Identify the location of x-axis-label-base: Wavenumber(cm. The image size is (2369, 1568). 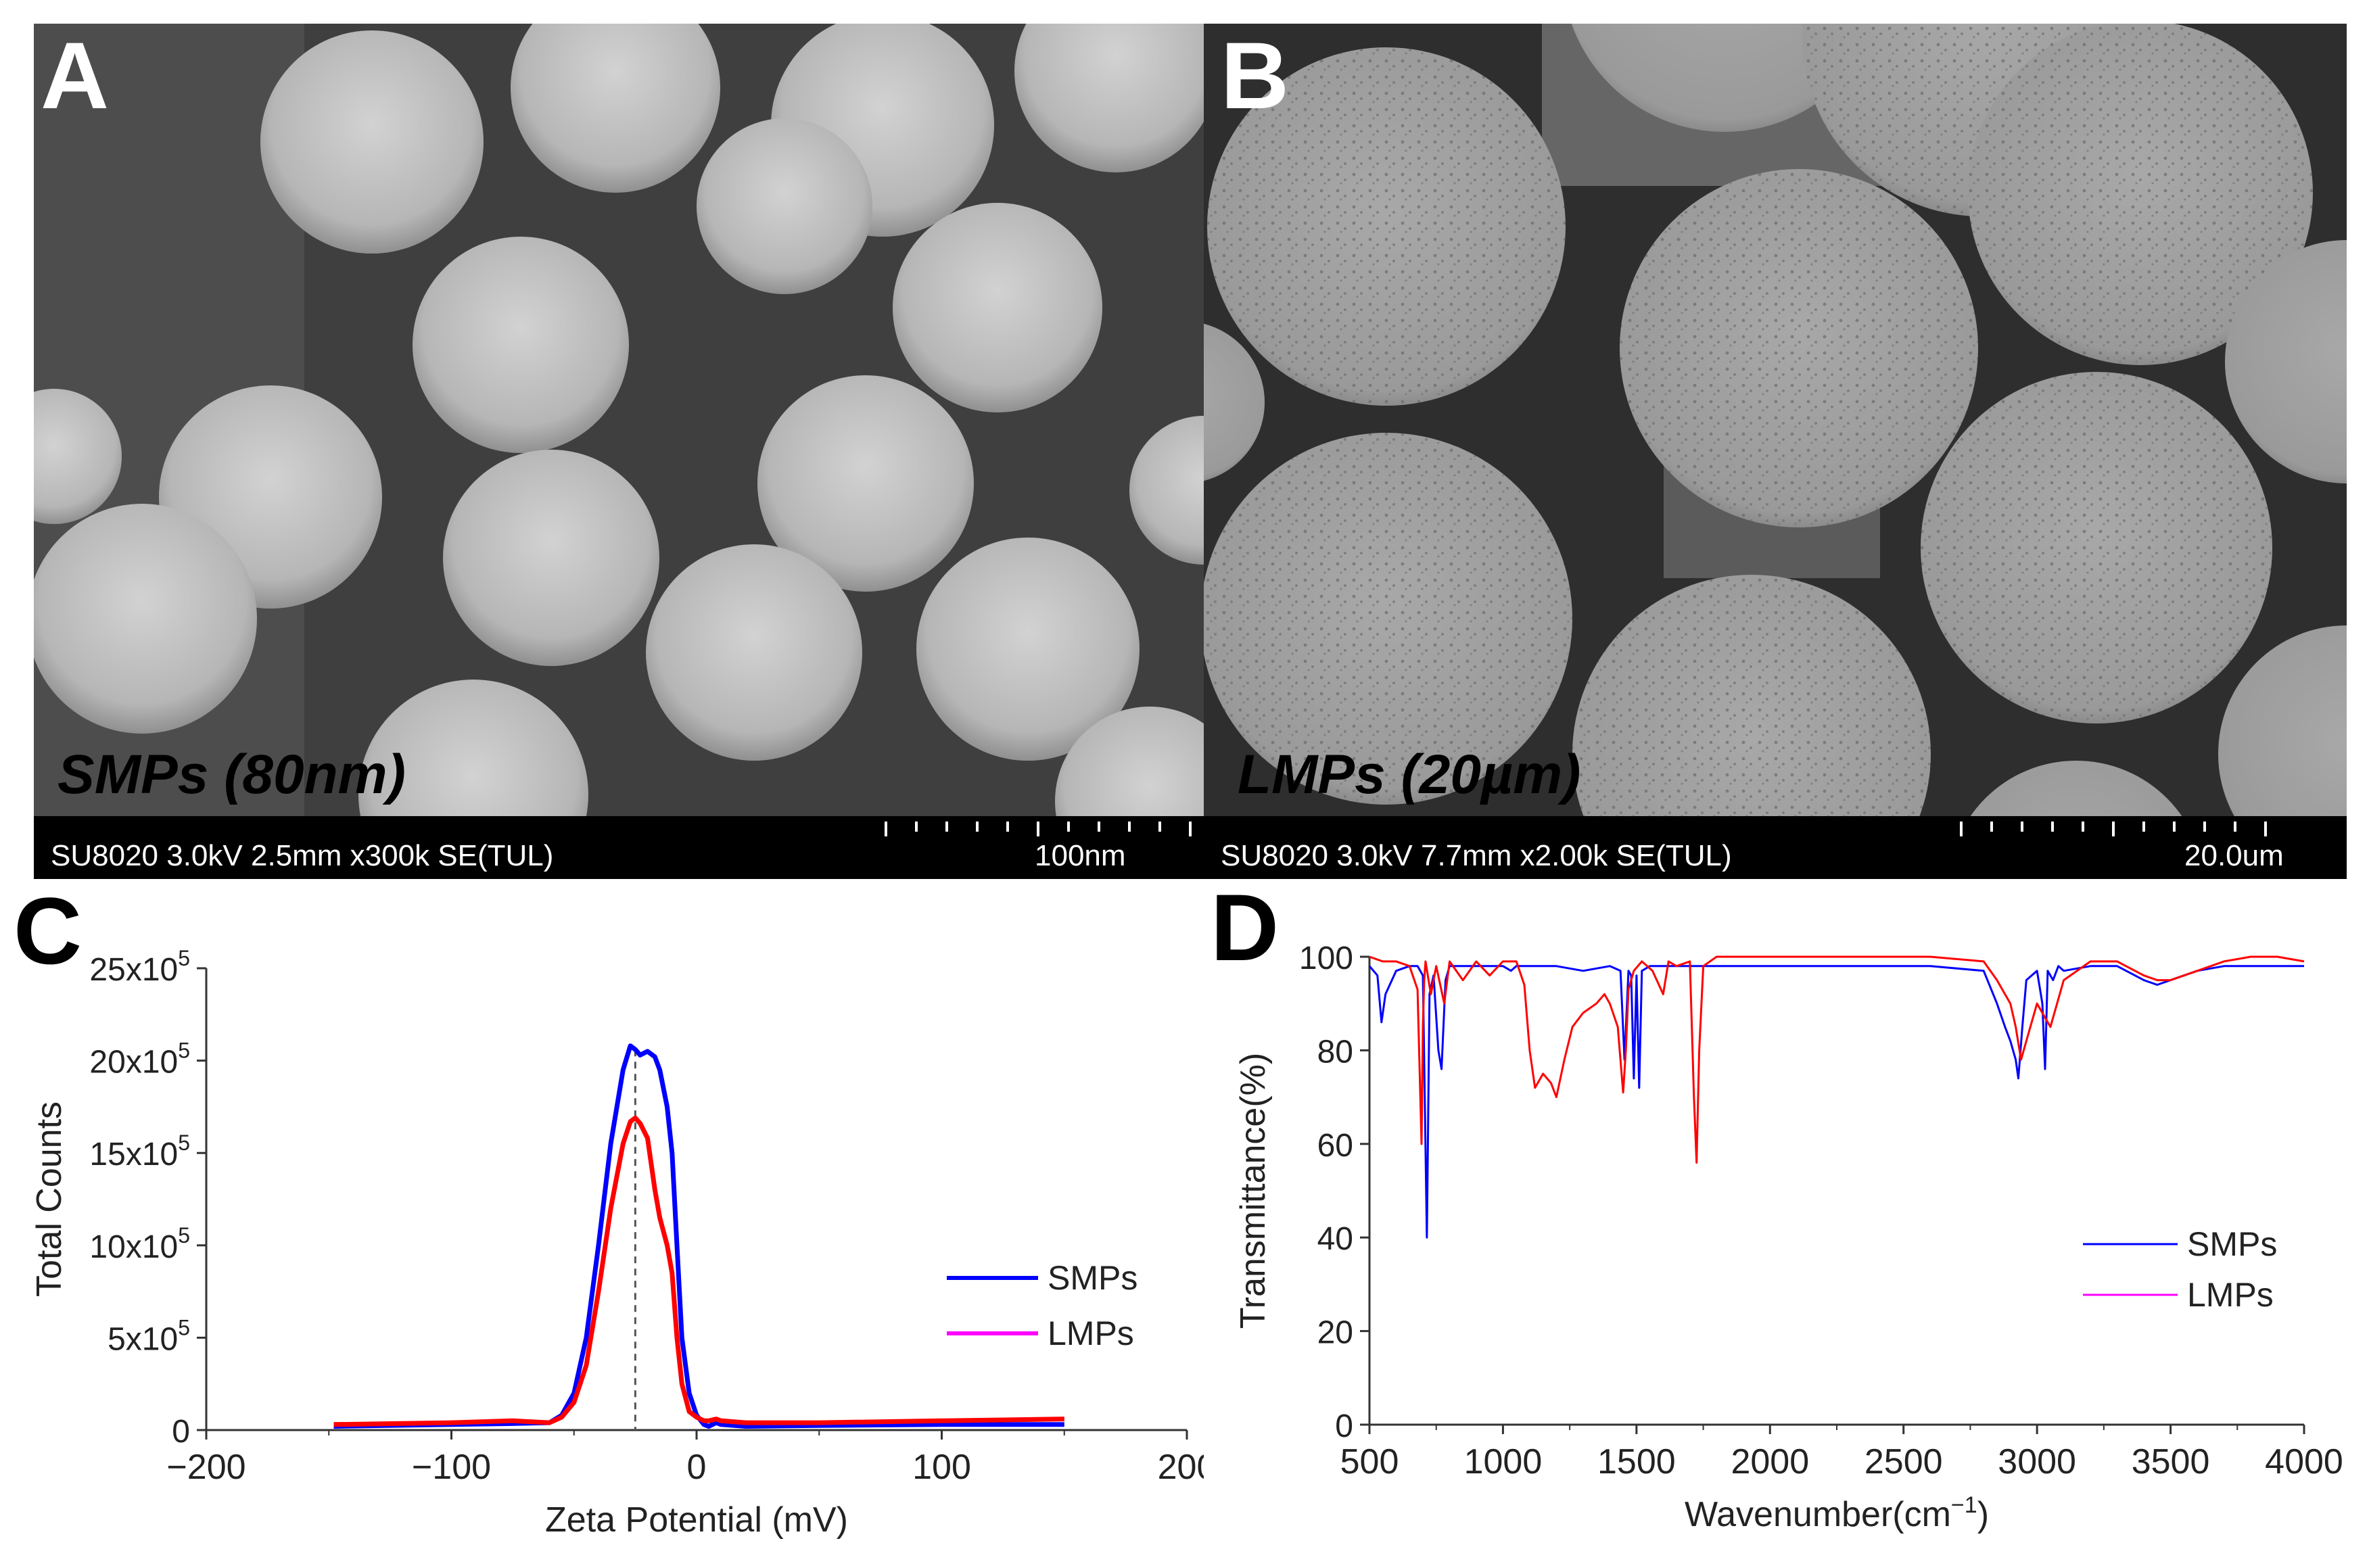
(1818, 1514).